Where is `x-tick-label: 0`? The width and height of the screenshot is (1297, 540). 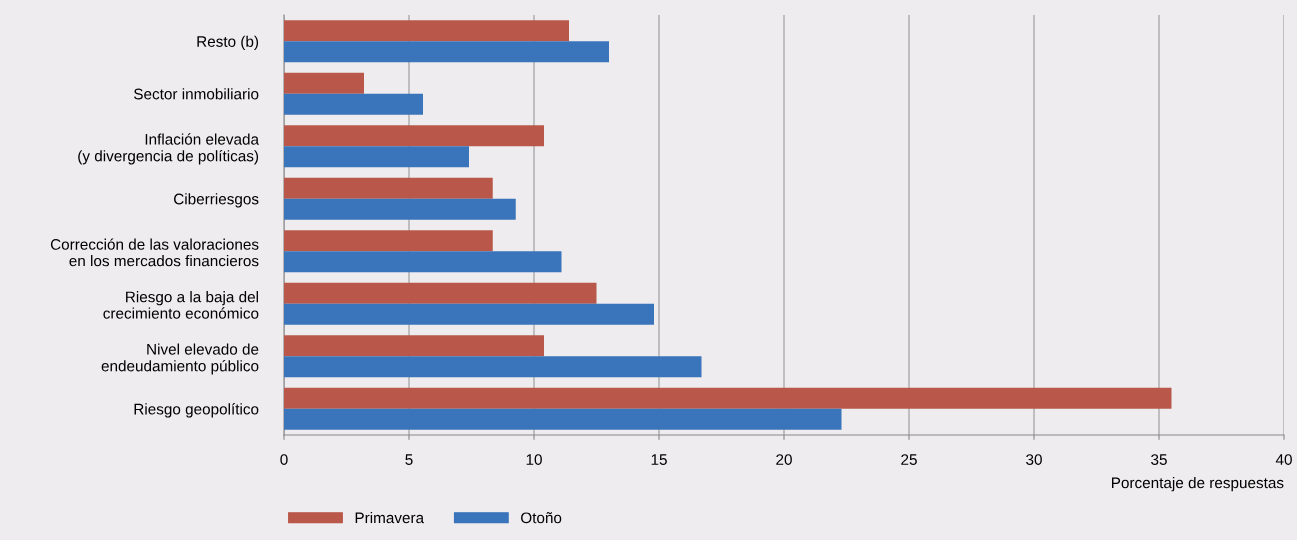
x-tick-label: 0 is located at coordinates (284, 459).